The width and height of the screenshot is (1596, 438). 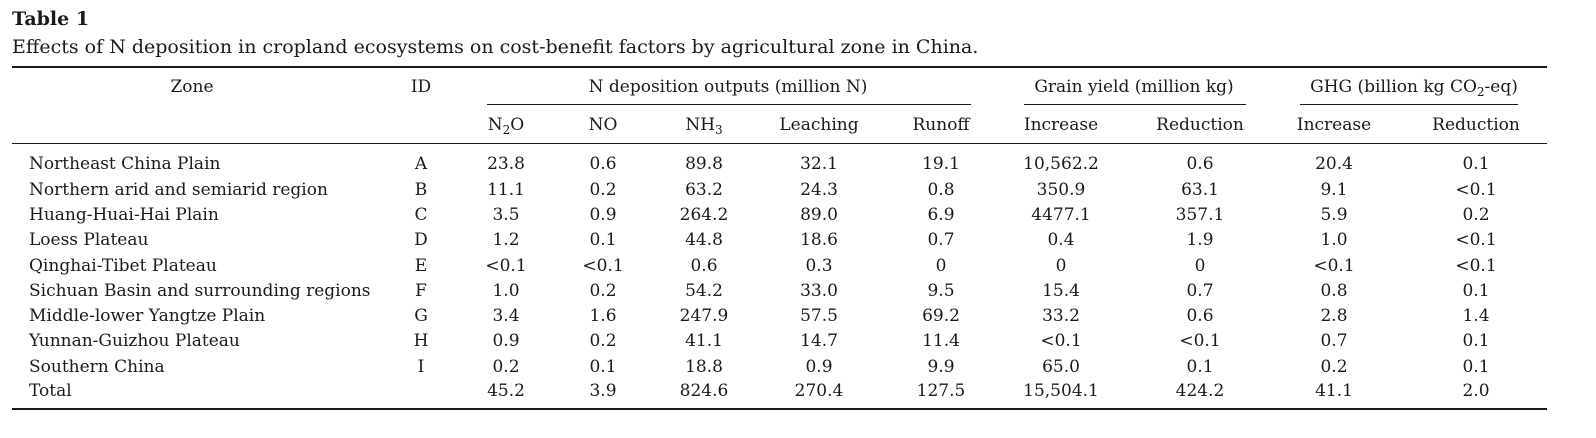 I want to click on header-leaching: Leaching, so click(x=819, y=125).